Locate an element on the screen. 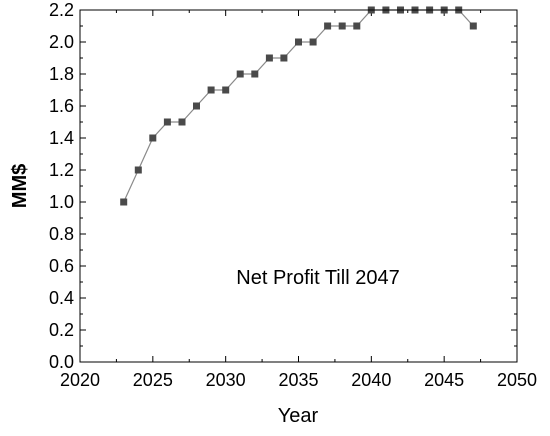 The image size is (550, 436). y-tick-label: 1.4 is located at coordinates (61, 138).